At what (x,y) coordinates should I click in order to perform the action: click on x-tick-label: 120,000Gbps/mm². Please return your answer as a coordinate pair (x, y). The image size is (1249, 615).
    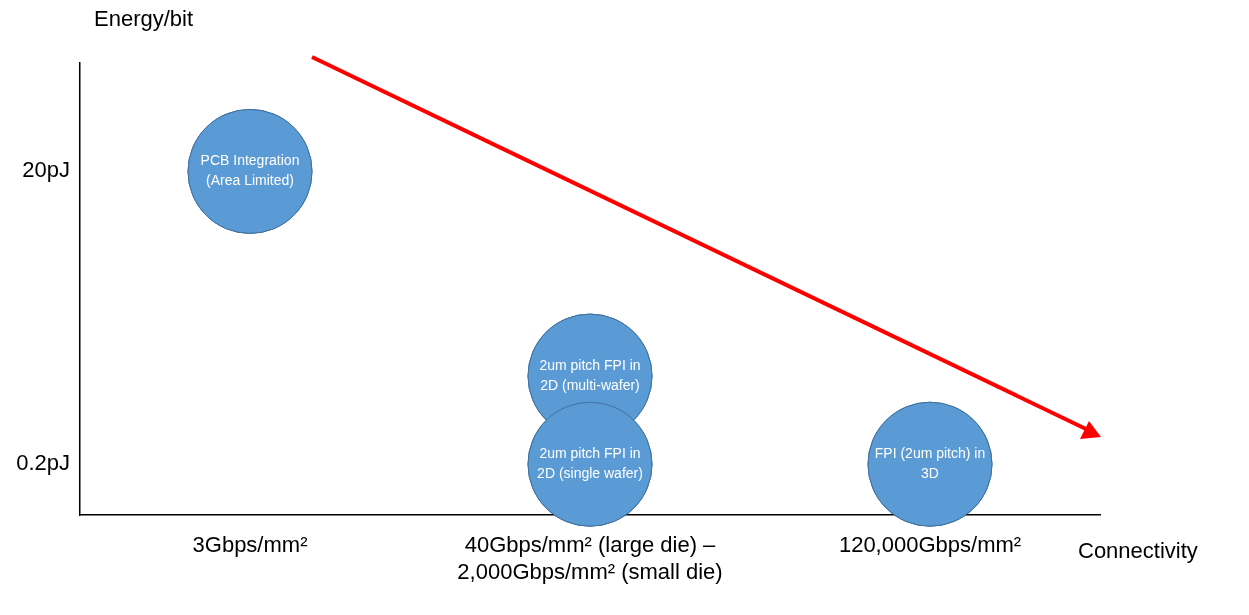
    Looking at the image, I should click on (930, 545).